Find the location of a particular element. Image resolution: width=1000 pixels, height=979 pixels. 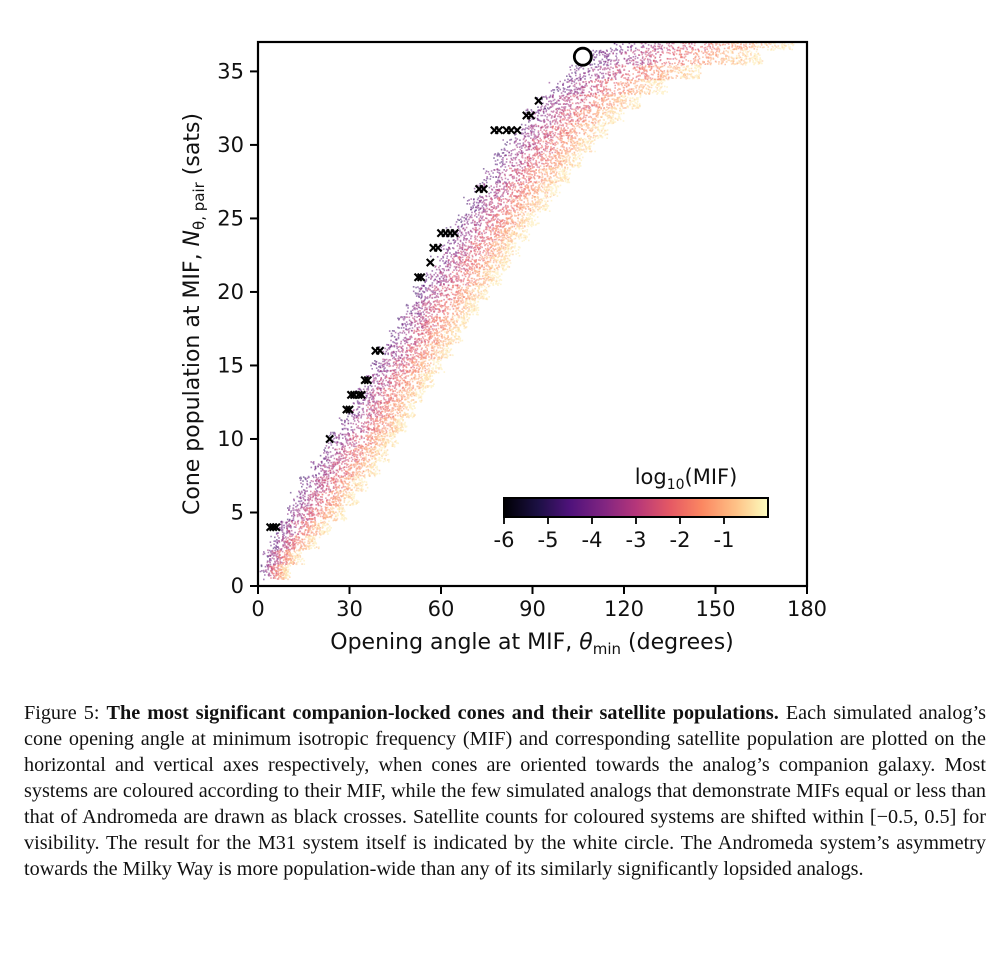

caption-math-interval: [−0.5, 0.5] is located at coordinates (913, 817).